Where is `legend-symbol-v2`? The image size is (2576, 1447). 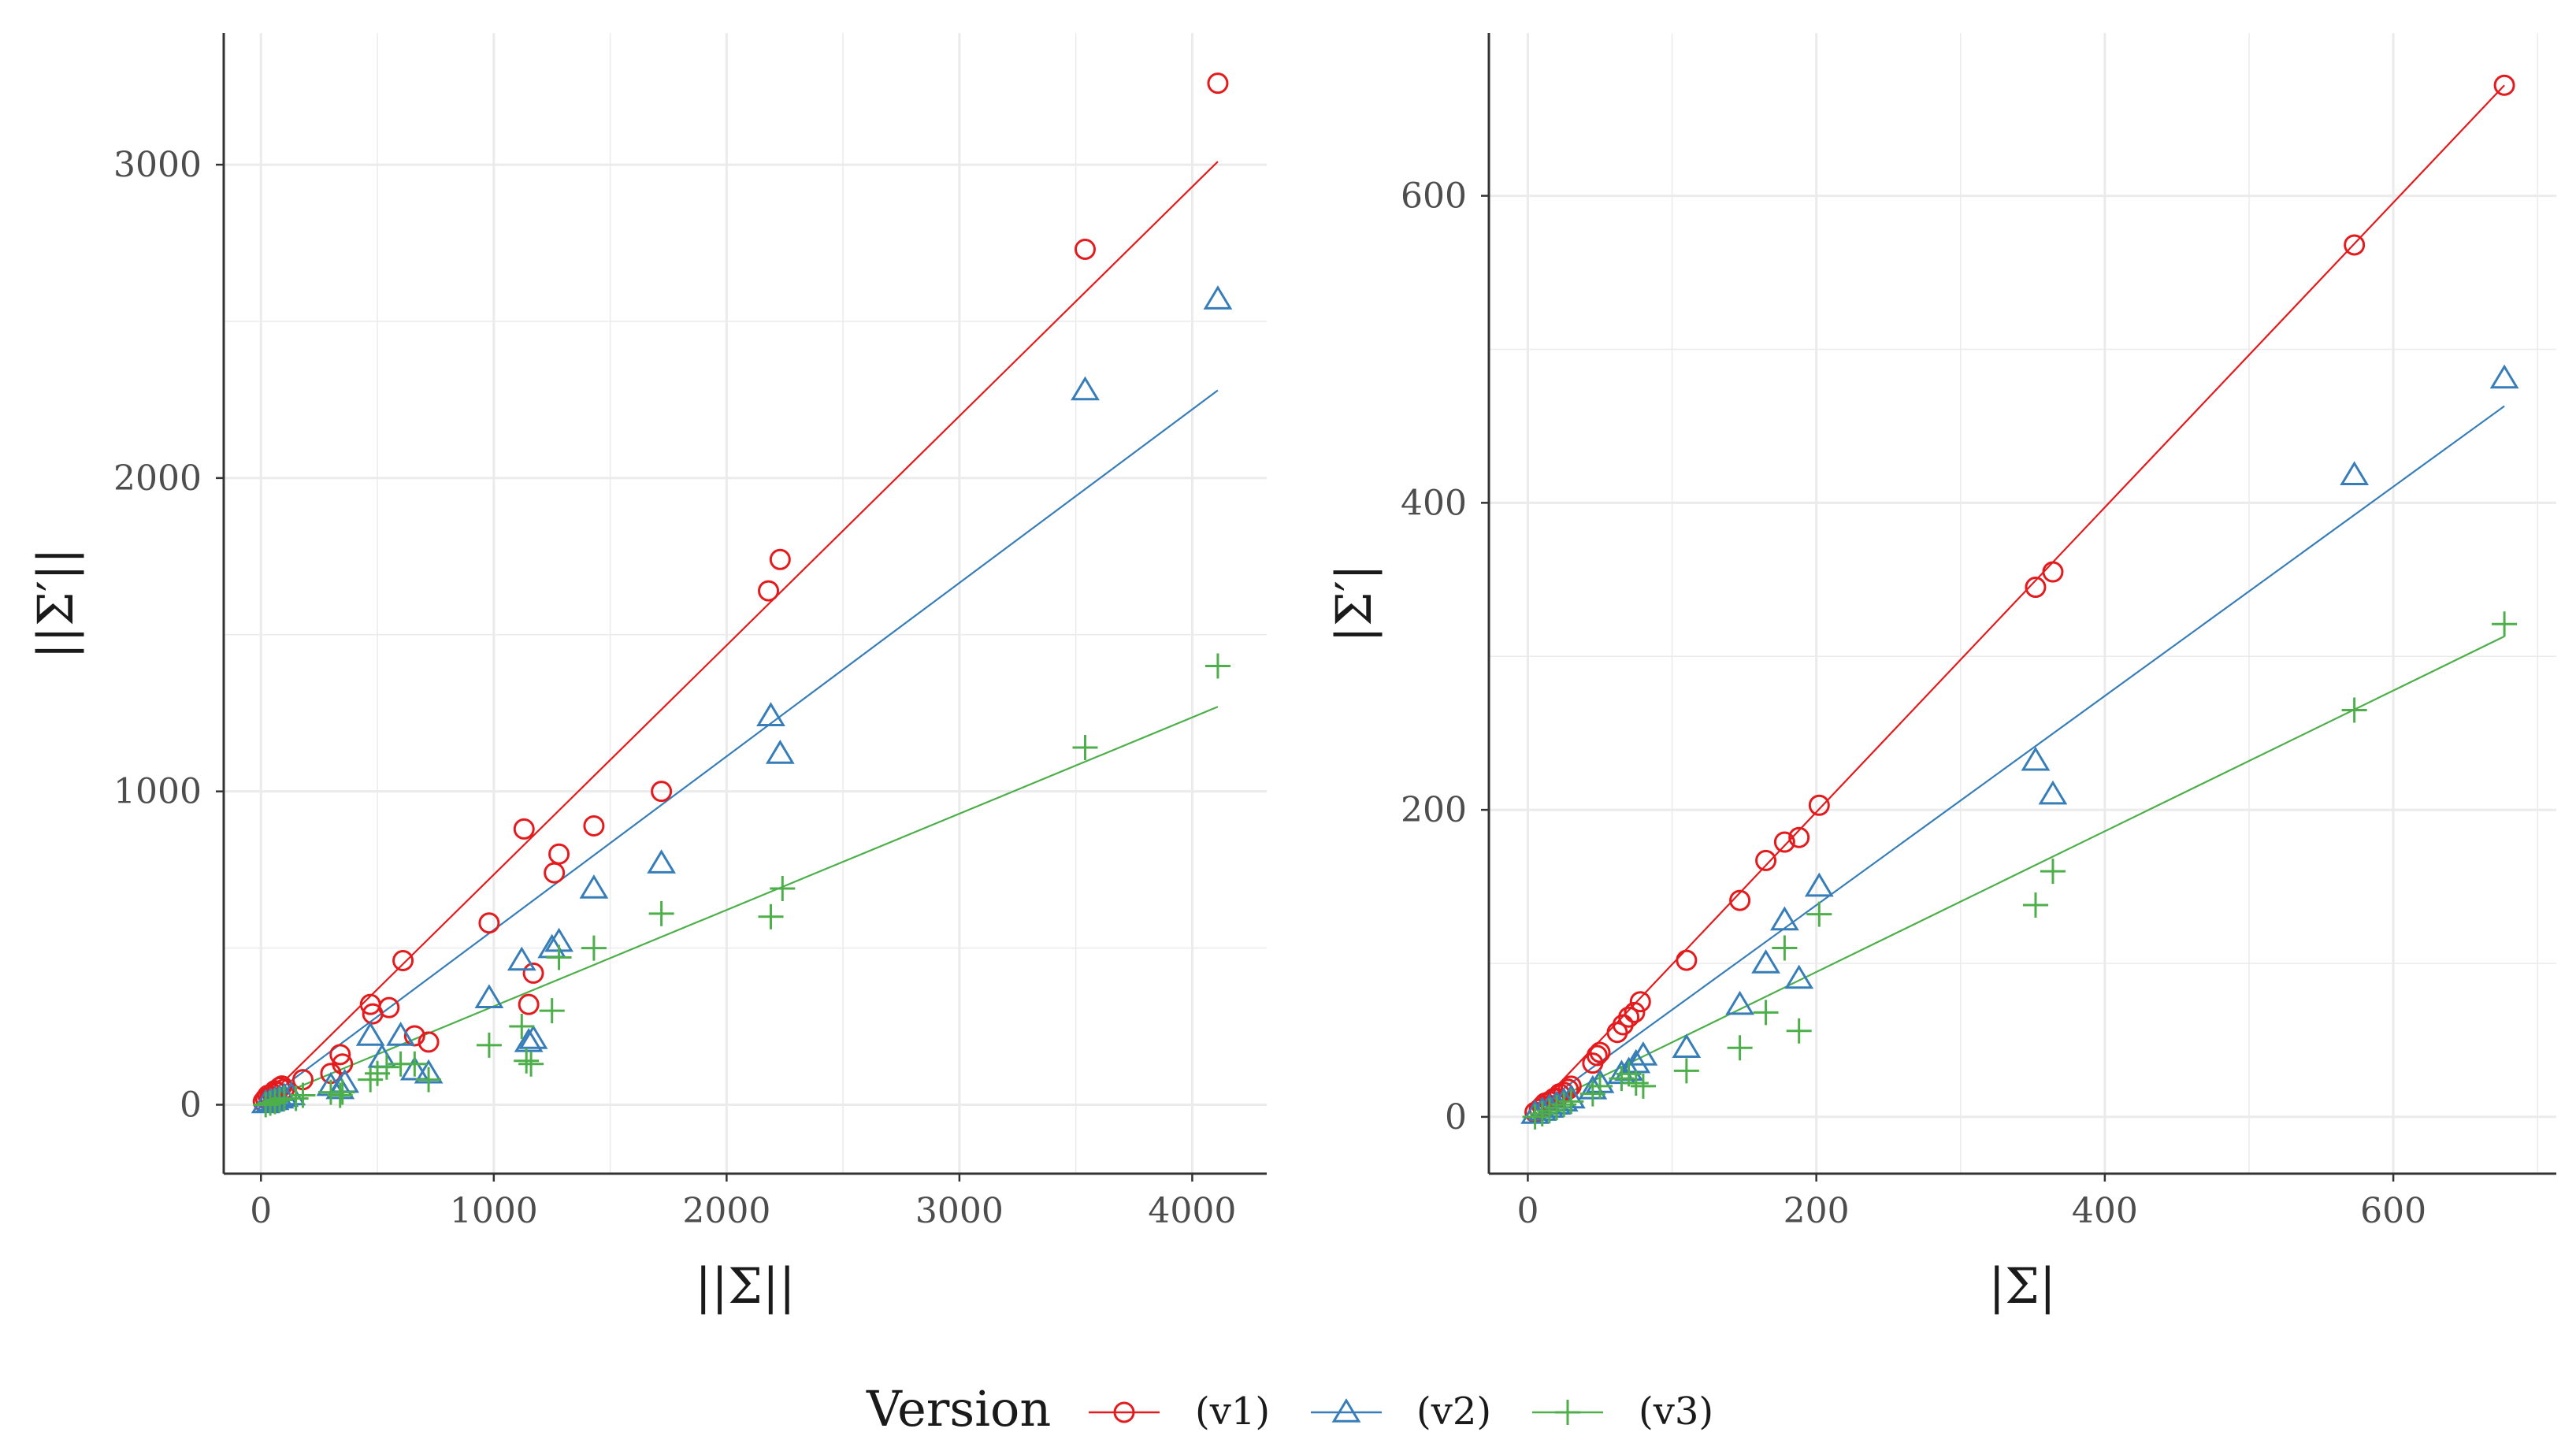
legend-symbol-v2 is located at coordinates (1346, 1410).